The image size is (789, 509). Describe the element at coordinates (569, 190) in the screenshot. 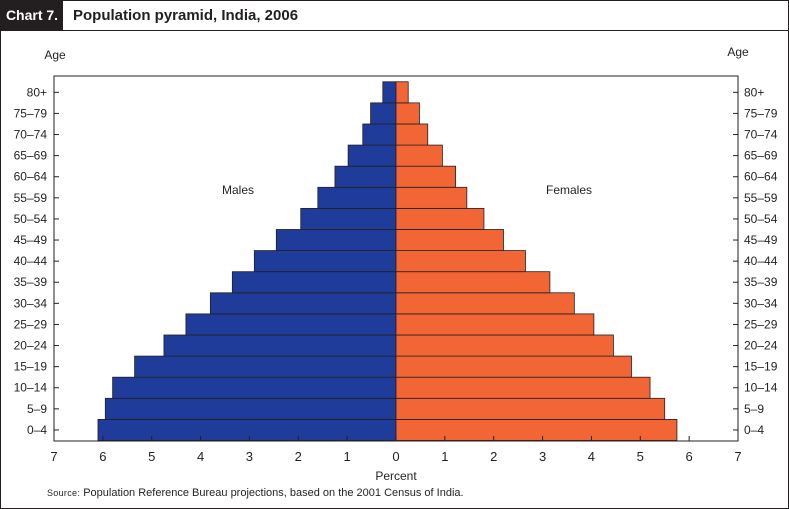

I see `females-label: Females` at that location.